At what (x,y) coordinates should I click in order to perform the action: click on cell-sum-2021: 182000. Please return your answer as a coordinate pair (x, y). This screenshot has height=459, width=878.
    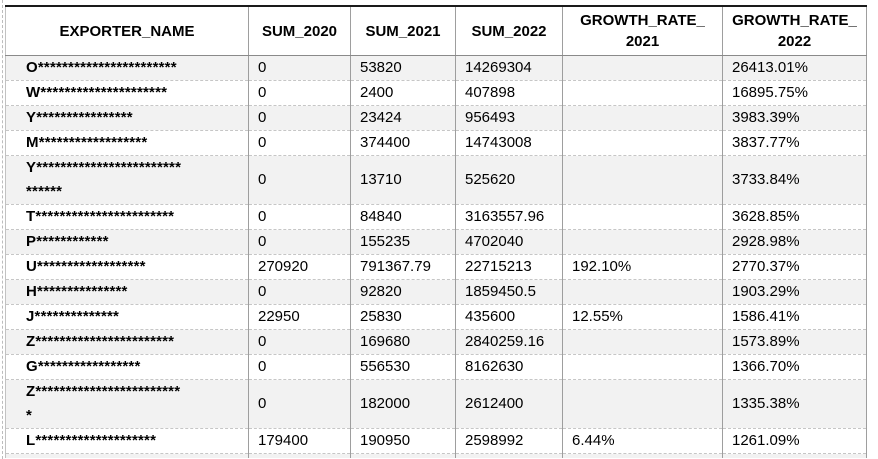
    Looking at the image, I should click on (403, 404).